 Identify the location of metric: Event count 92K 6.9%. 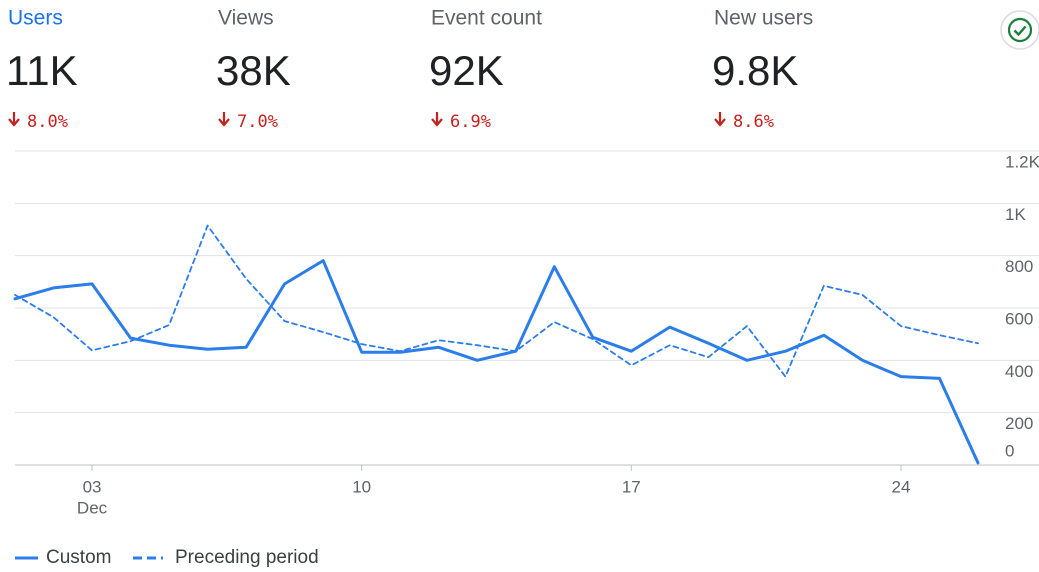
(485, 69).